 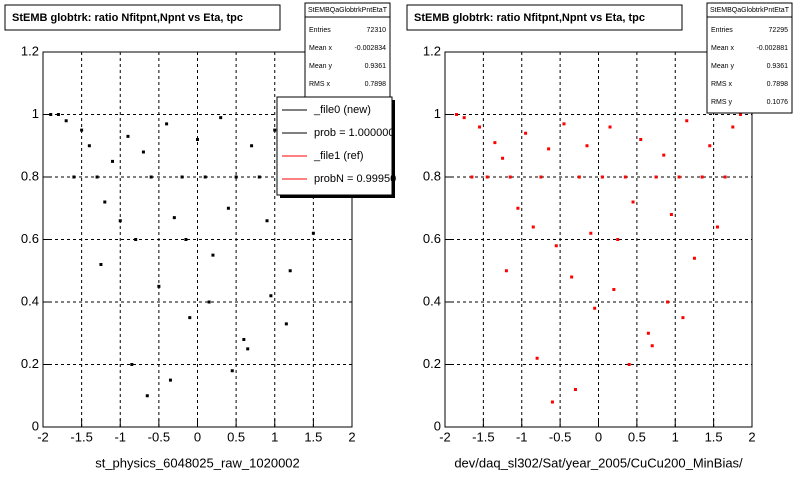 What do you see at coordinates (779, 30) in the screenshot?
I see `stats-value: 72295` at bounding box center [779, 30].